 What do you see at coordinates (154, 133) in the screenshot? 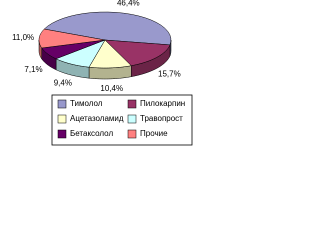
I see `legend-label: Прочие` at bounding box center [154, 133].